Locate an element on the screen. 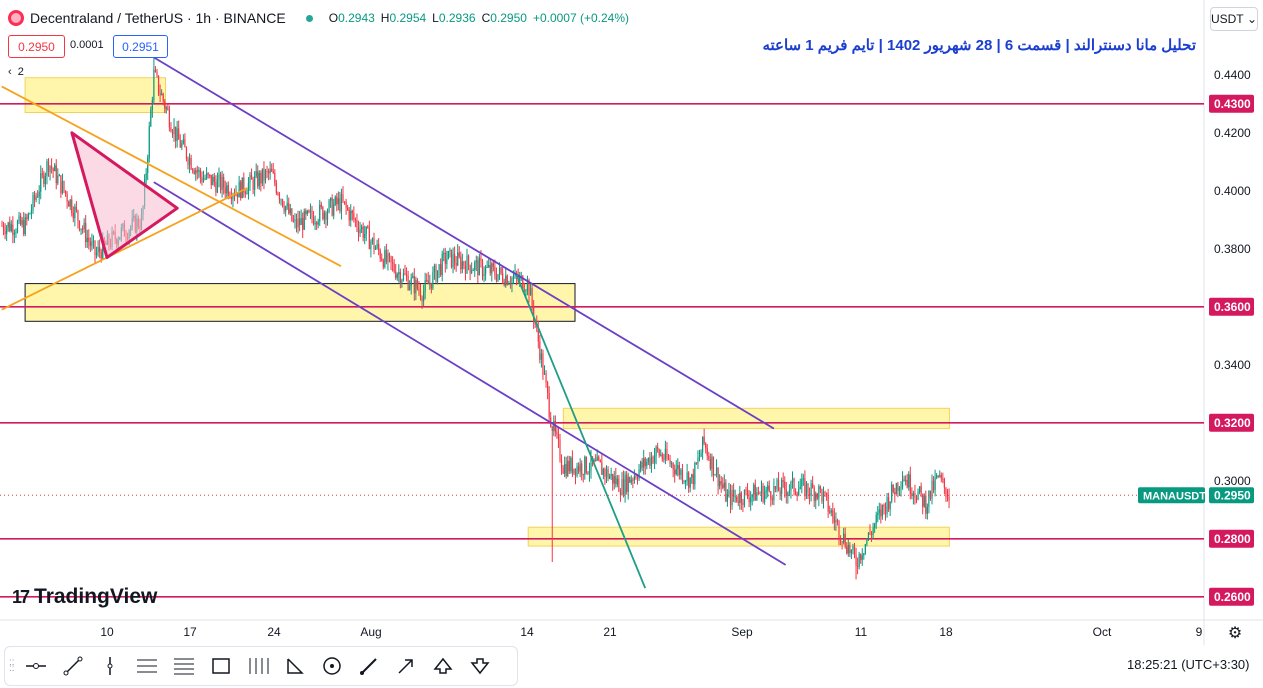 The height and width of the screenshot is (688, 1263). crosshair-line-icon is located at coordinates (36, 666).